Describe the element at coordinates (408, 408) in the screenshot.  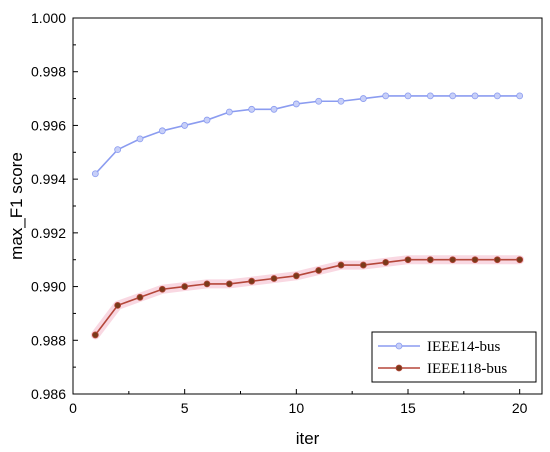
I see `x-tick-label: 15` at that location.